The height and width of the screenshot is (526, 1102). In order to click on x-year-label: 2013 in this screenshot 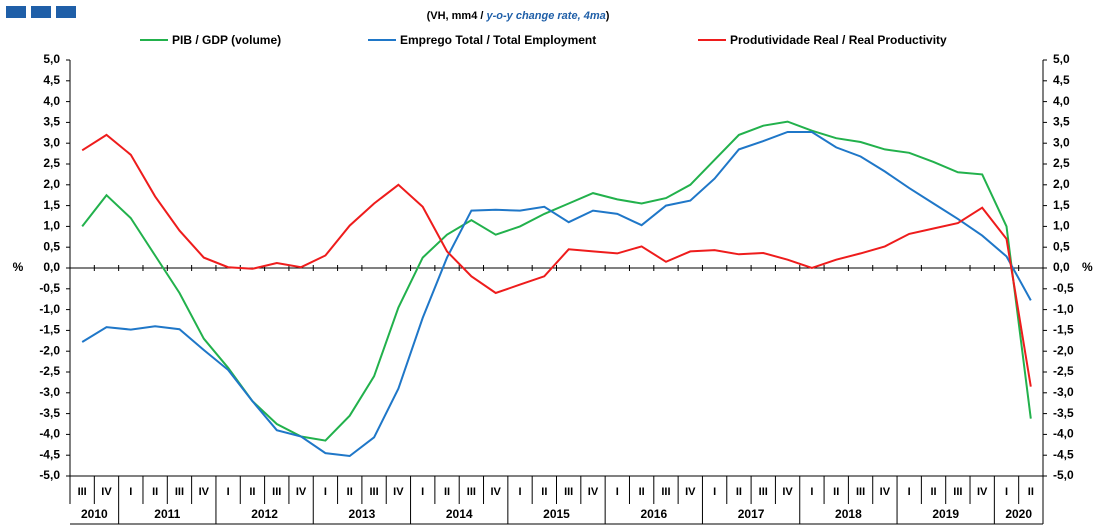, I will do `click(362, 514)`.